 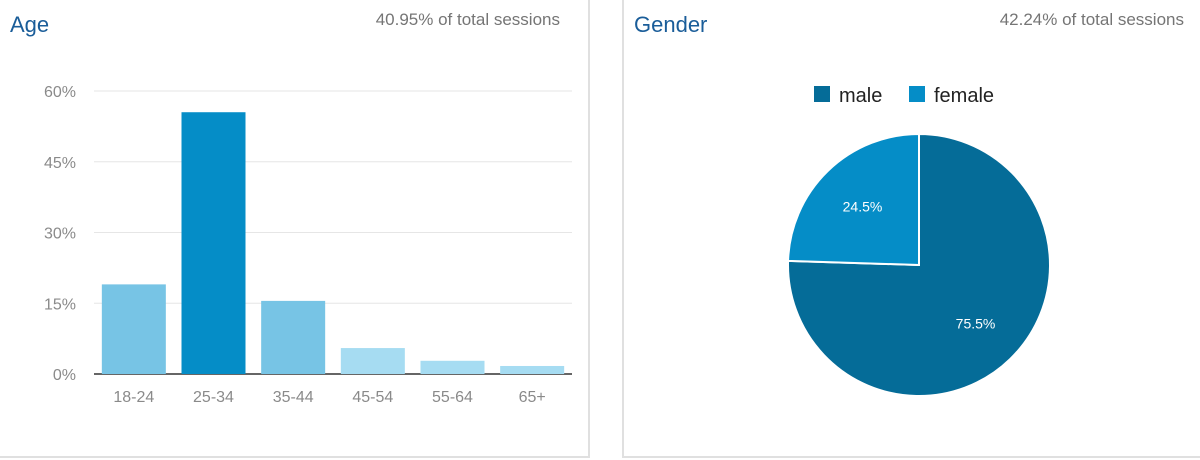 I want to click on y-tick-label: 15%, so click(x=60, y=304).